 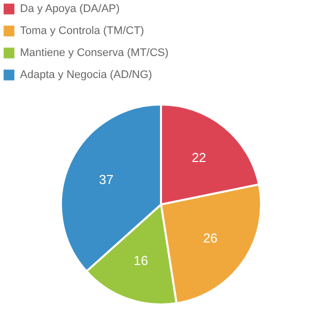 I want to click on data-label: 16, so click(x=141, y=260).